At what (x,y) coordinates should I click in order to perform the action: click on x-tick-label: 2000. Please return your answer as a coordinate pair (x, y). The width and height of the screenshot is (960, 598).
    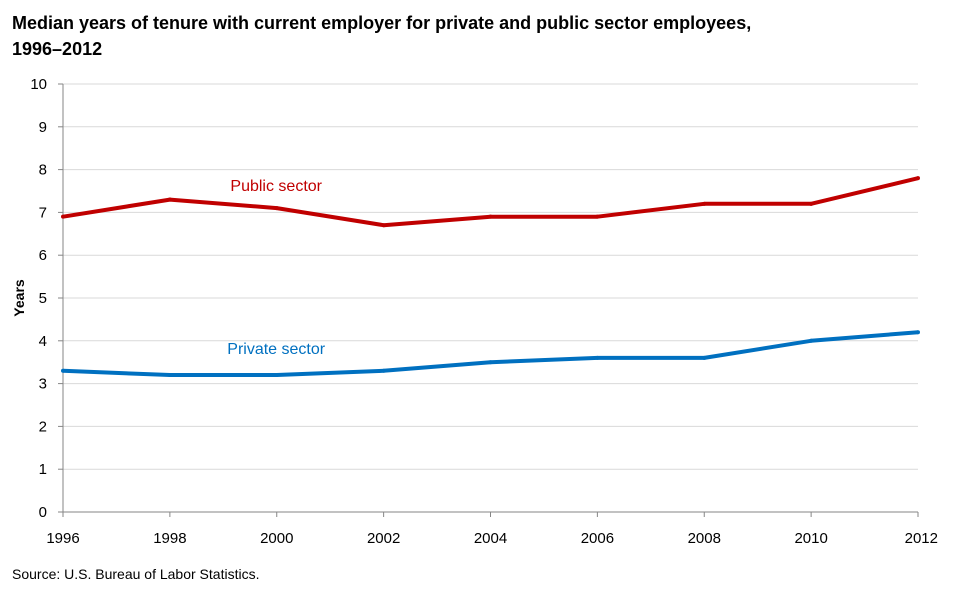
    Looking at the image, I should click on (276, 538).